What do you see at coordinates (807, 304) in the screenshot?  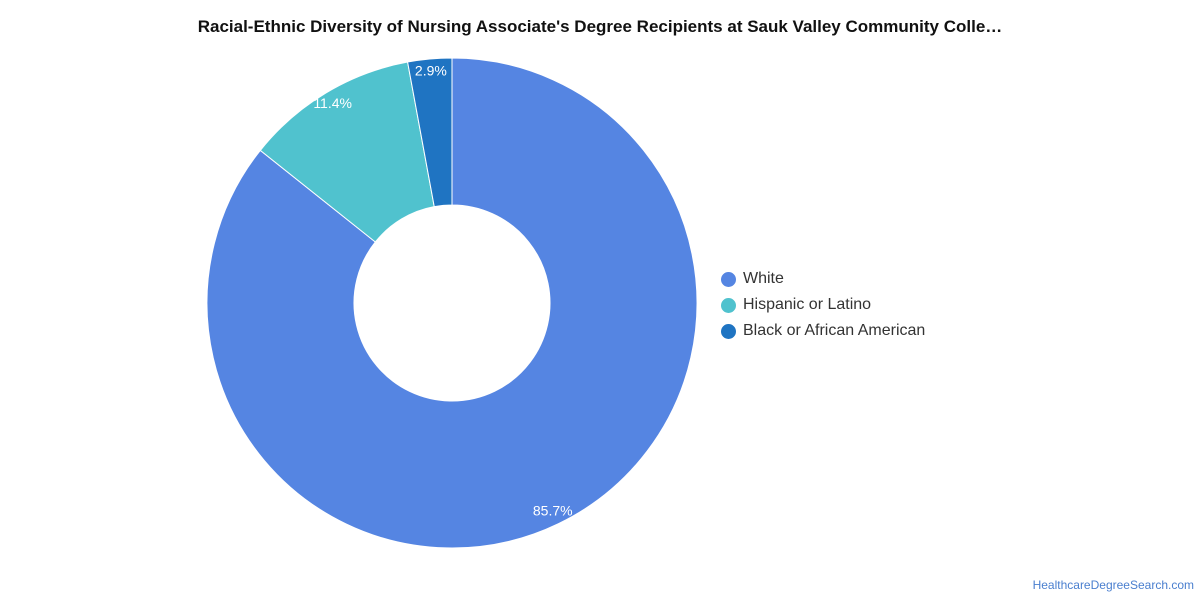 I see `legend-label-hispanic-or-latino: Hispanic or Latino` at bounding box center [807, 304].